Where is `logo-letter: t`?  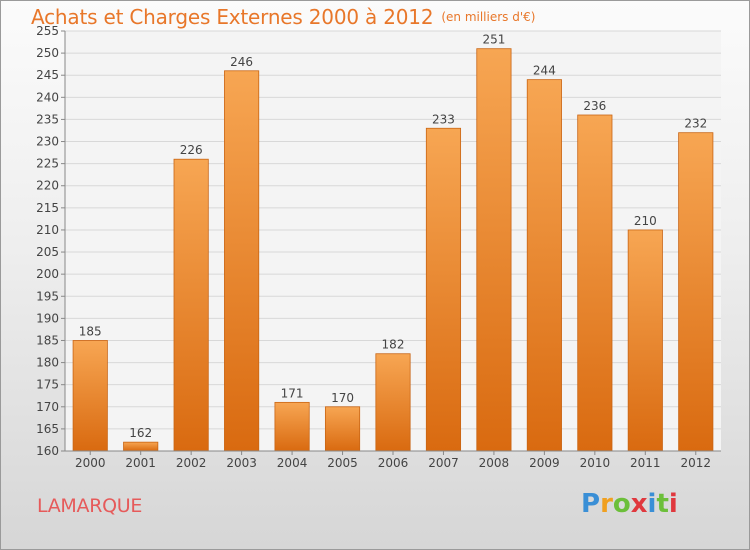
logo-letter: t is located at coordinates (662, 504).